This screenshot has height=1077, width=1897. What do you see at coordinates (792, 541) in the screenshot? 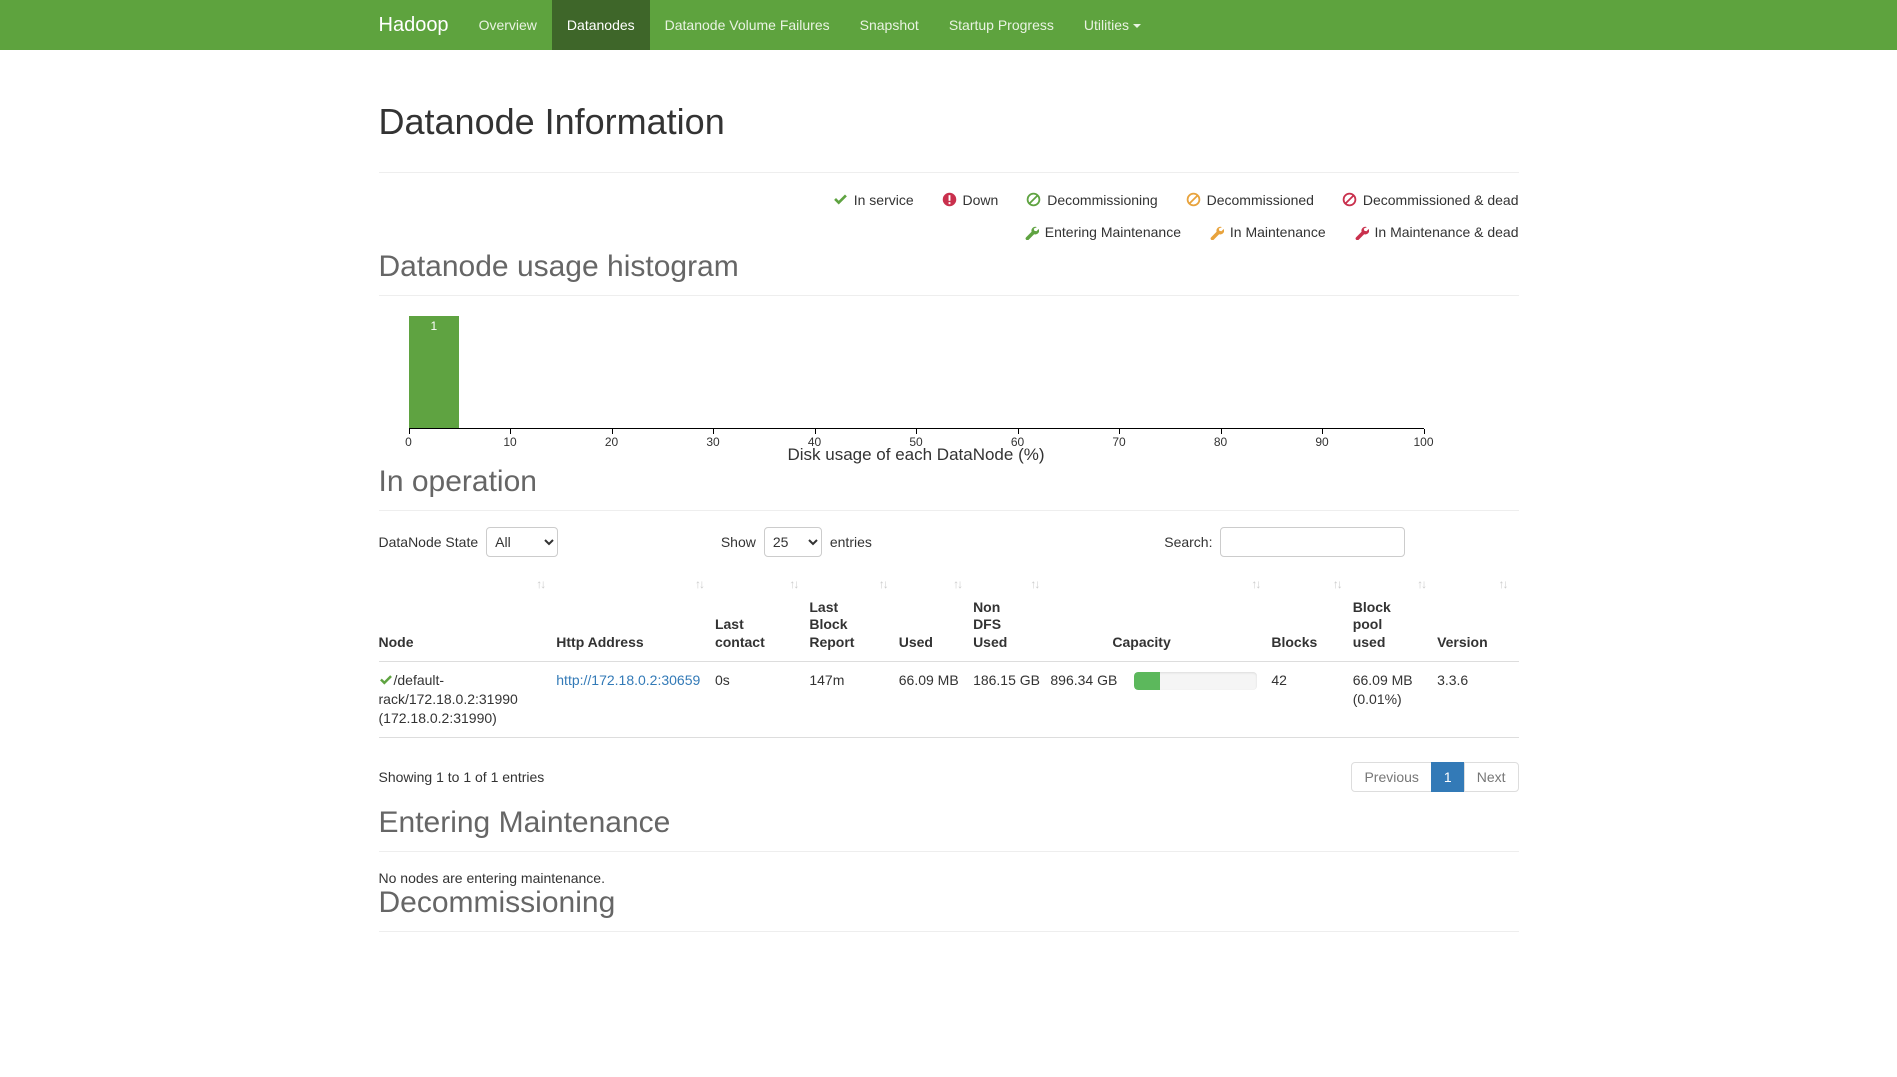
I see `show-entries-select: 25` at bounding box center [792, 541].